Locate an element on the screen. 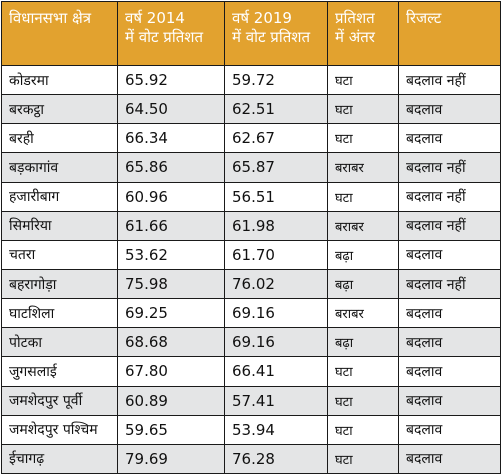 The height and width of the screenshot is (476, 502). vote-2014-cell: 69.25 is located at coordinates (171, 313).